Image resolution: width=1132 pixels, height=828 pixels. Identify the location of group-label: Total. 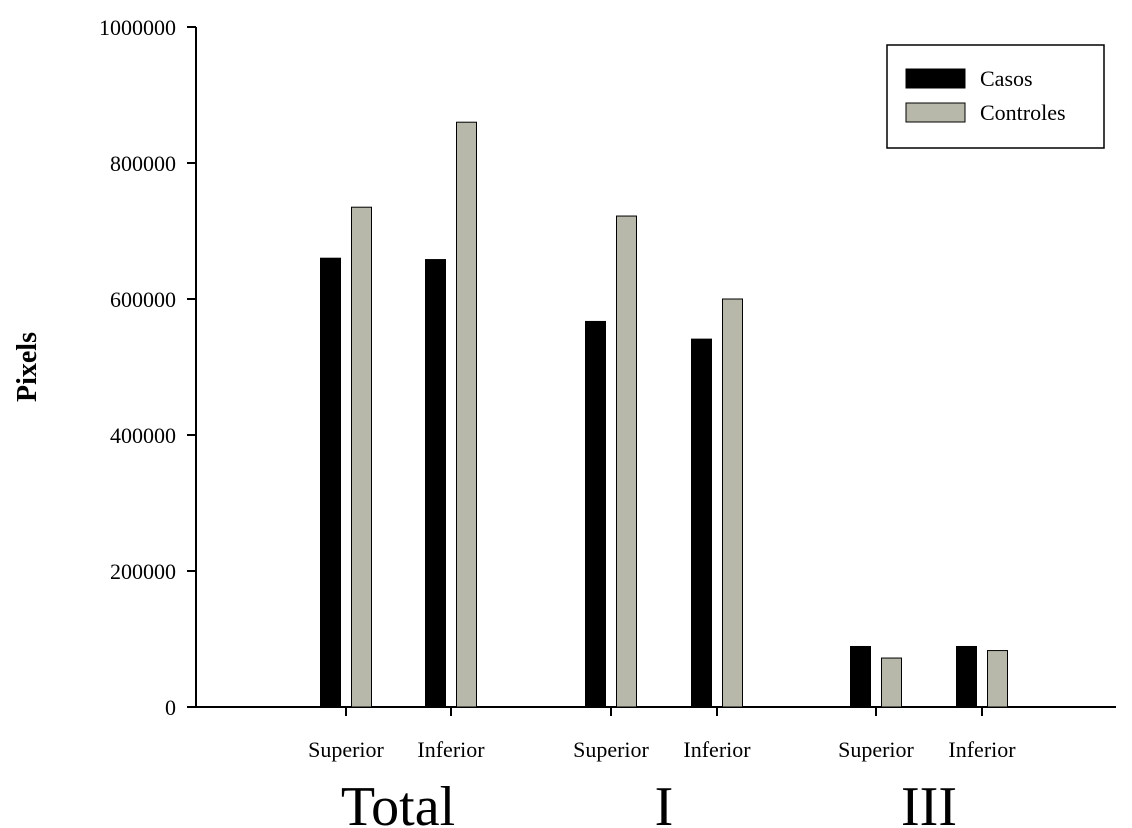
(398, 802).